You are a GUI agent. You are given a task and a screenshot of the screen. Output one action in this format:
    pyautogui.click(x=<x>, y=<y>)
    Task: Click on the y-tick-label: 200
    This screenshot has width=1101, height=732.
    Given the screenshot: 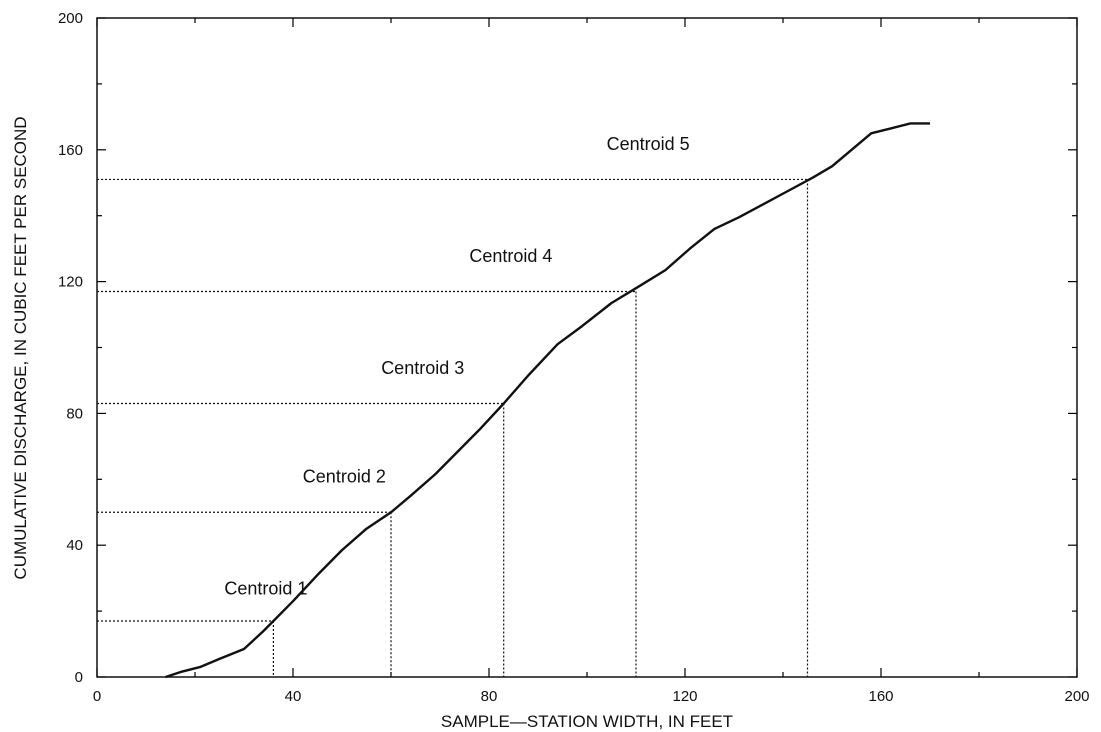 What is the action you would take?
    pyautogui.click(x=70, y=18)
    